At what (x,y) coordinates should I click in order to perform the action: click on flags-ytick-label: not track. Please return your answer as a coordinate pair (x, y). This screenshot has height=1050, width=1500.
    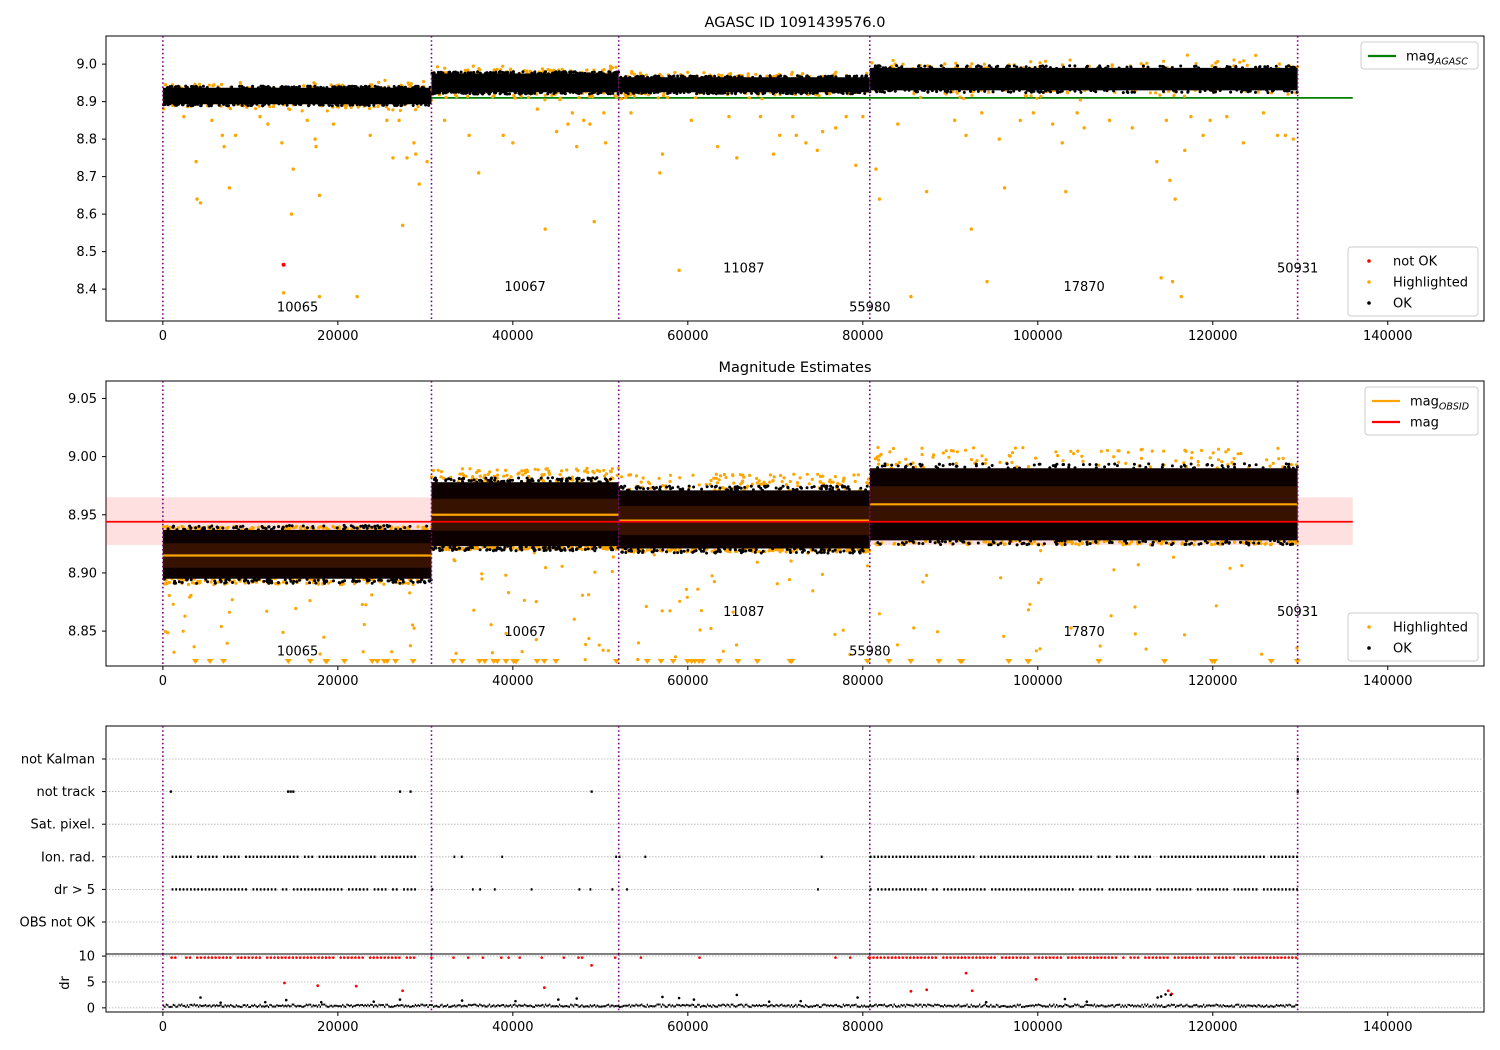
    Looking at the image, I should click on (65, 792).